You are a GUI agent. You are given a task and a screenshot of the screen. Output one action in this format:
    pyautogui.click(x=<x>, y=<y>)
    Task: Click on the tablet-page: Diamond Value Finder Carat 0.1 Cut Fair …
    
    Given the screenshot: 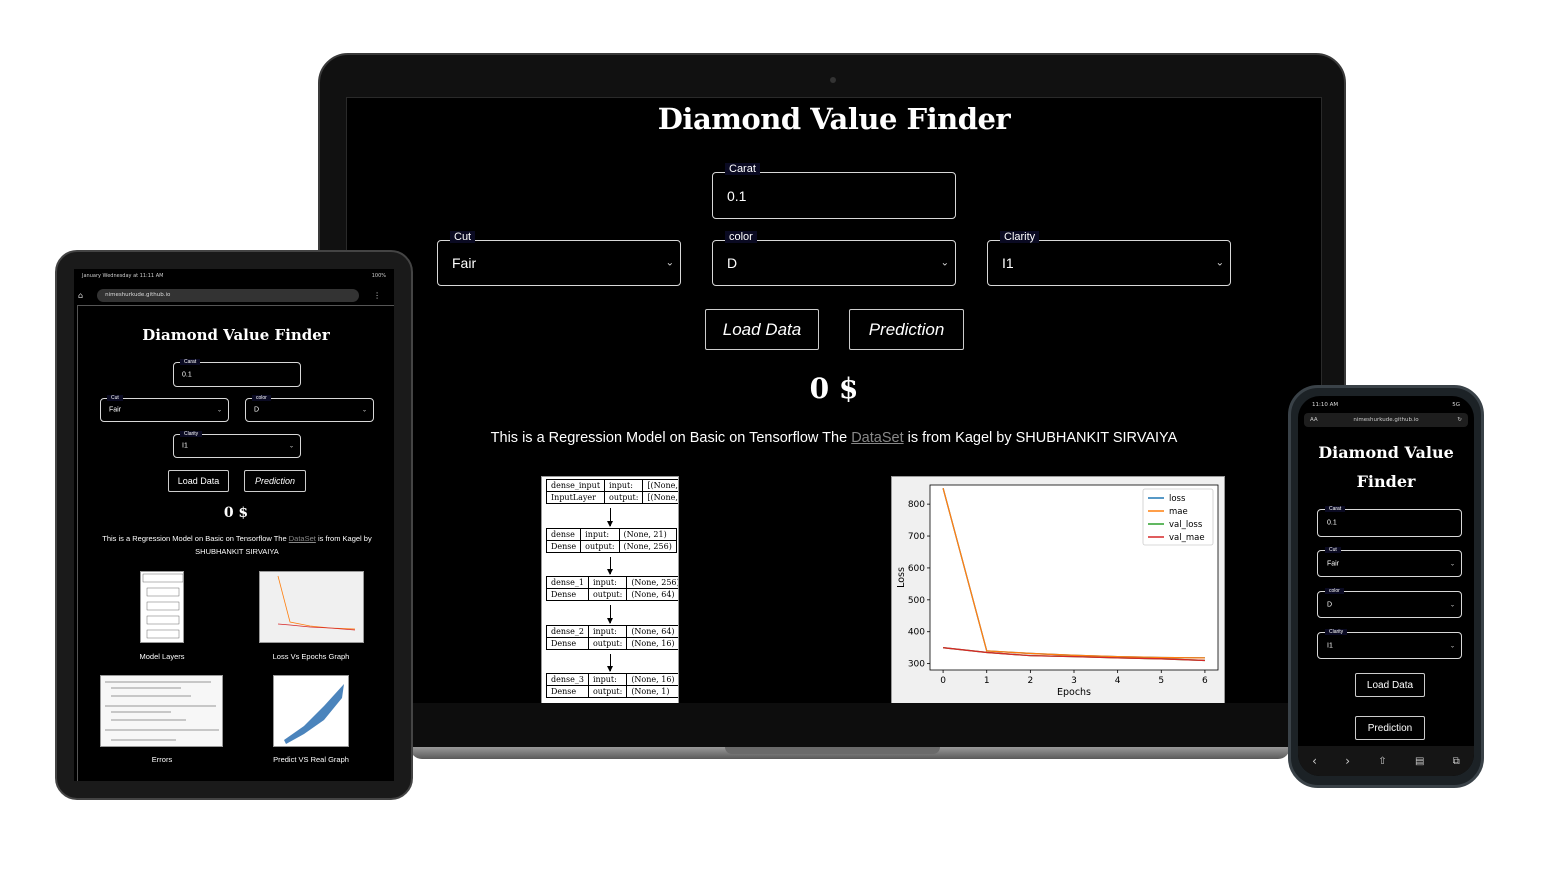 What is the action you would take?
    pyautogui.click(x=235, y=543)
    